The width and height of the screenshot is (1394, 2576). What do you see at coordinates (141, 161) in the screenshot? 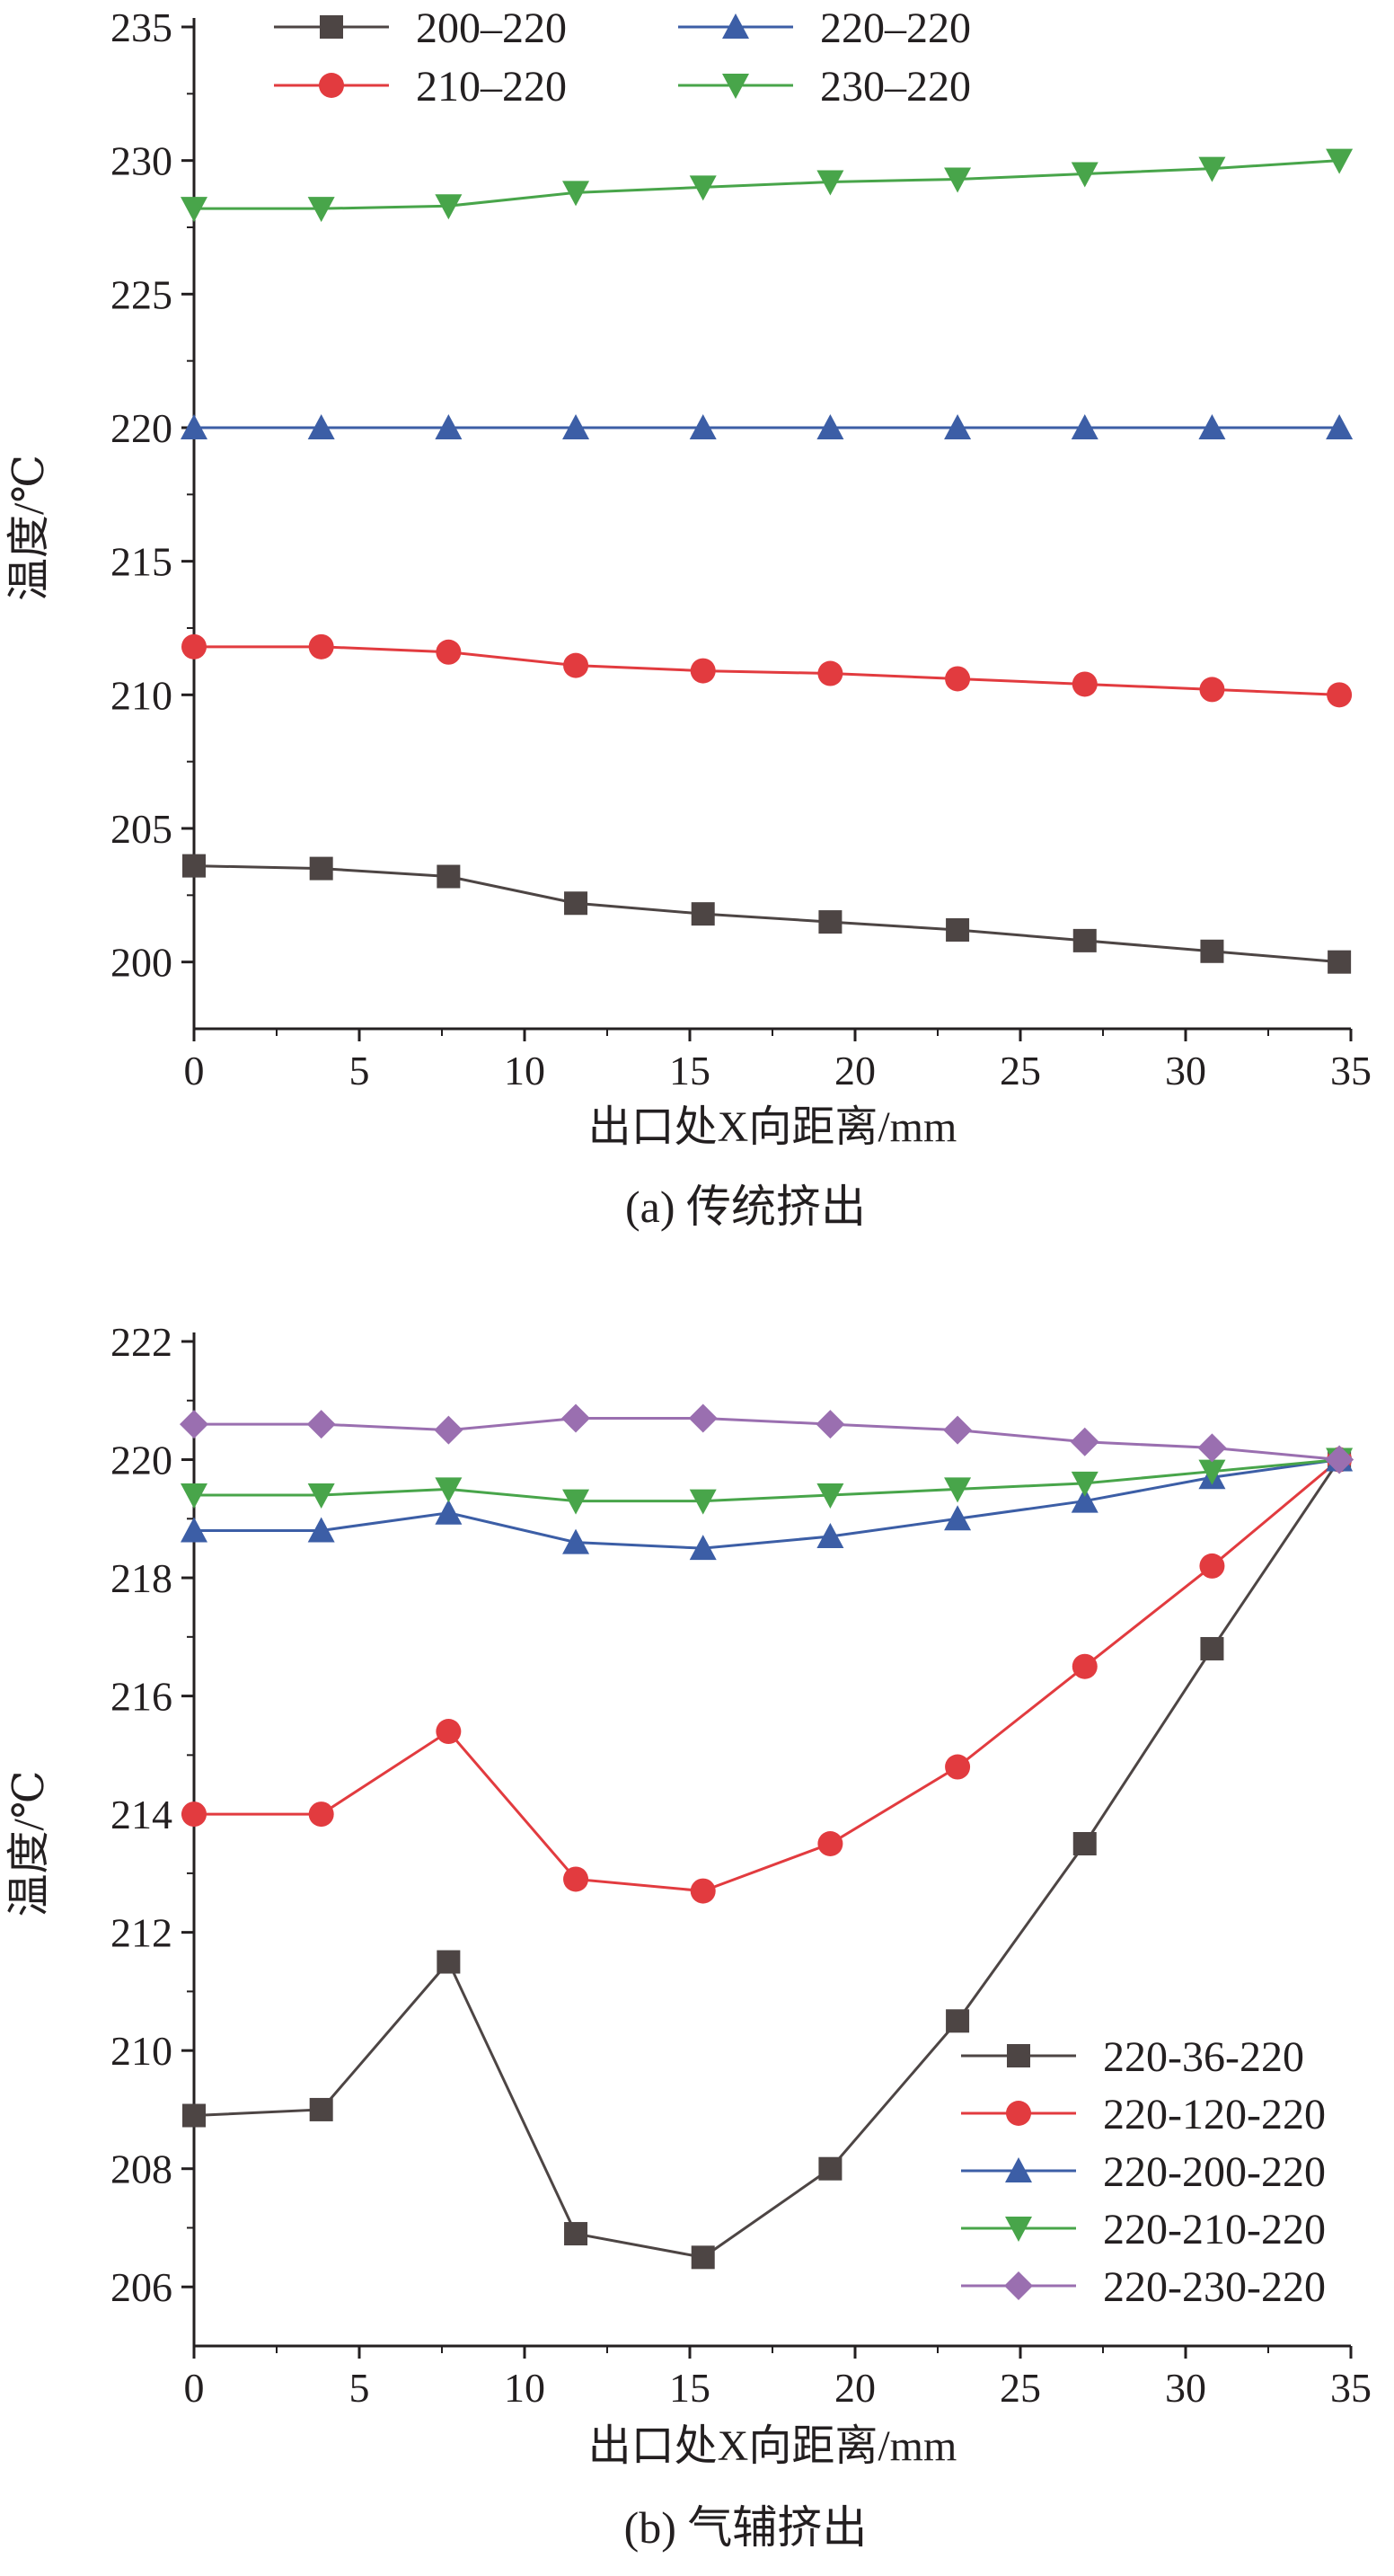
I see `y-tick-label: 230` at bounding box center [141, 161].